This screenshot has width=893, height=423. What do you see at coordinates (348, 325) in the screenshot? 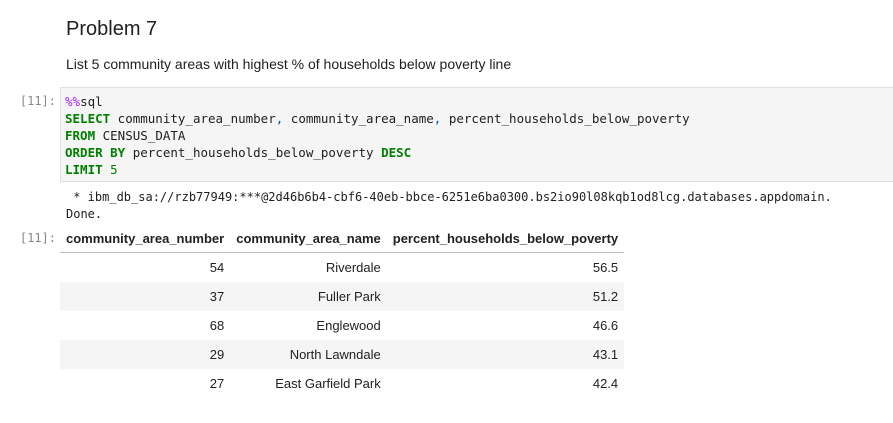
I see `table-cell: Englewood` at bounding box center [348, 325].